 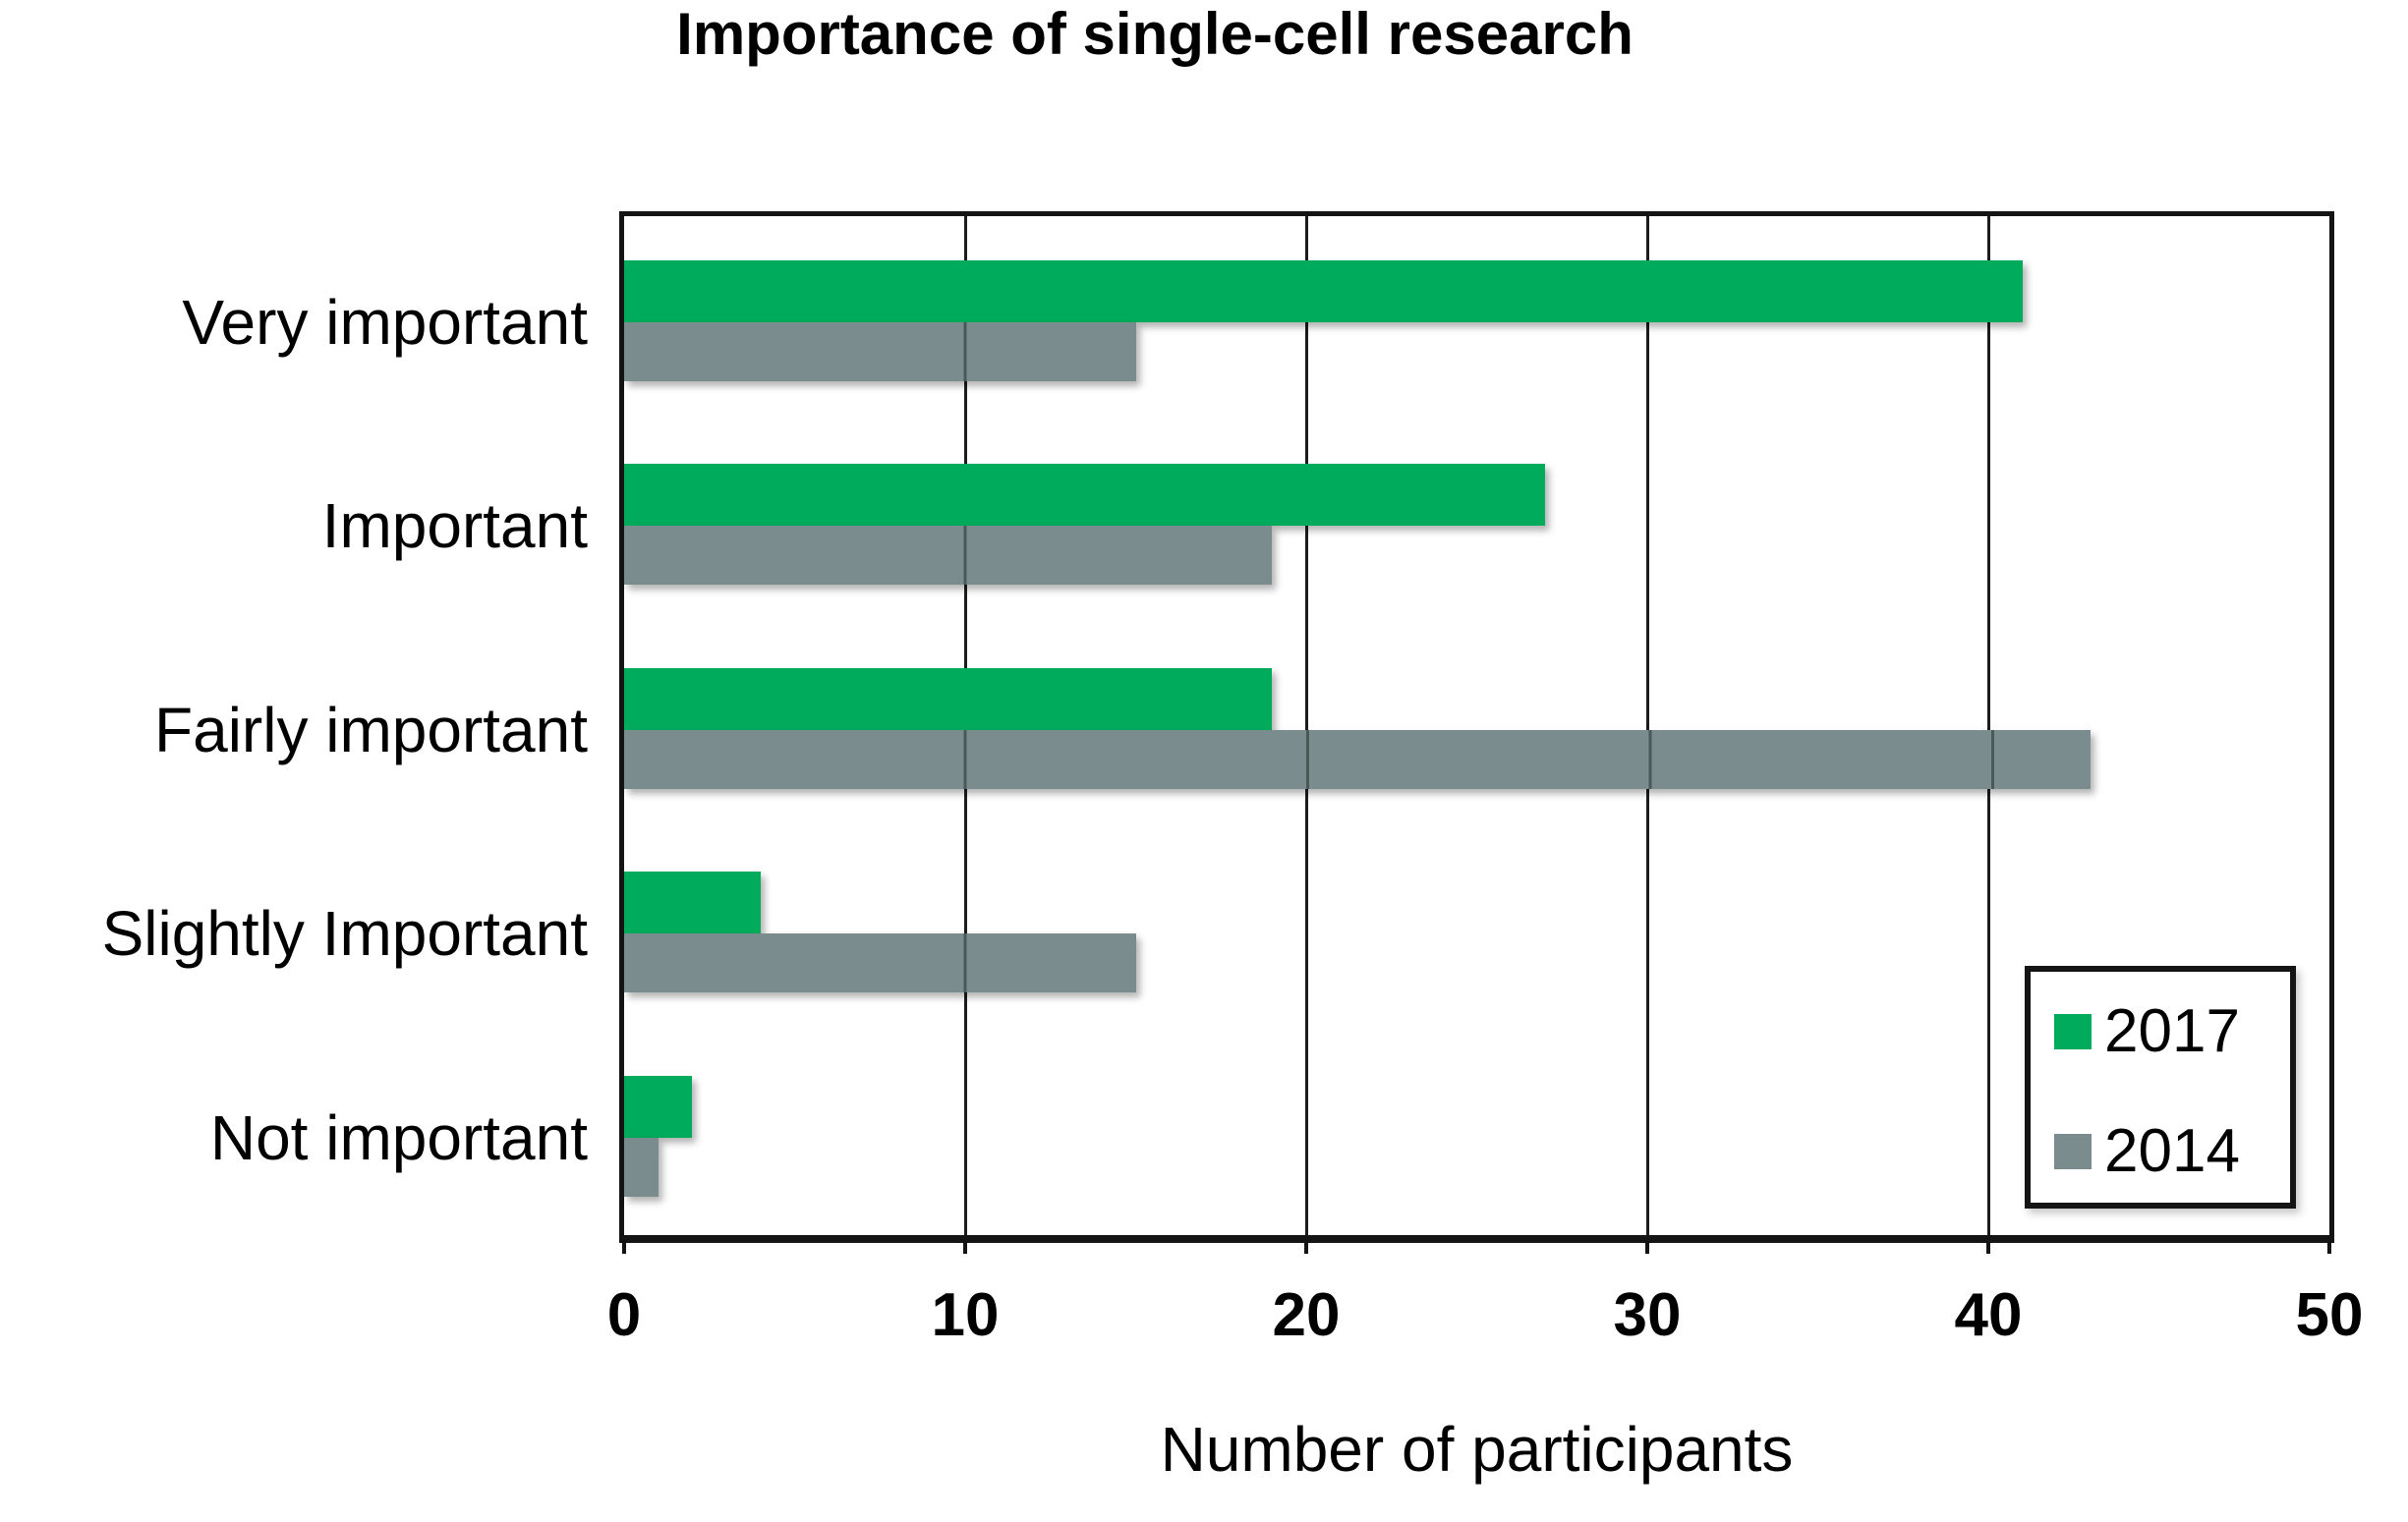 What do you see at coordinates (1306, 1315) in the screenshot?
I see `x-tick-label: 20` at bounding box center [1306, 1315].